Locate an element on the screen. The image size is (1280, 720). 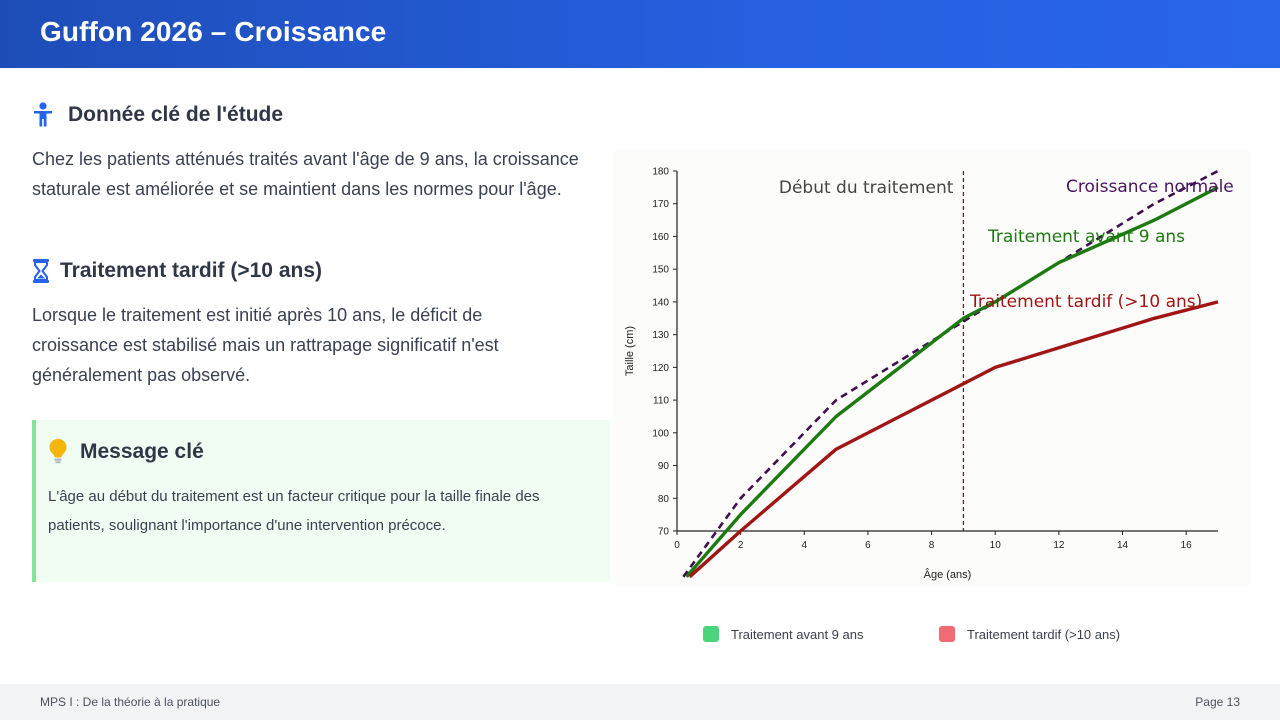
footer-page-number: Page 13 is located at coordinates (1217, 702).